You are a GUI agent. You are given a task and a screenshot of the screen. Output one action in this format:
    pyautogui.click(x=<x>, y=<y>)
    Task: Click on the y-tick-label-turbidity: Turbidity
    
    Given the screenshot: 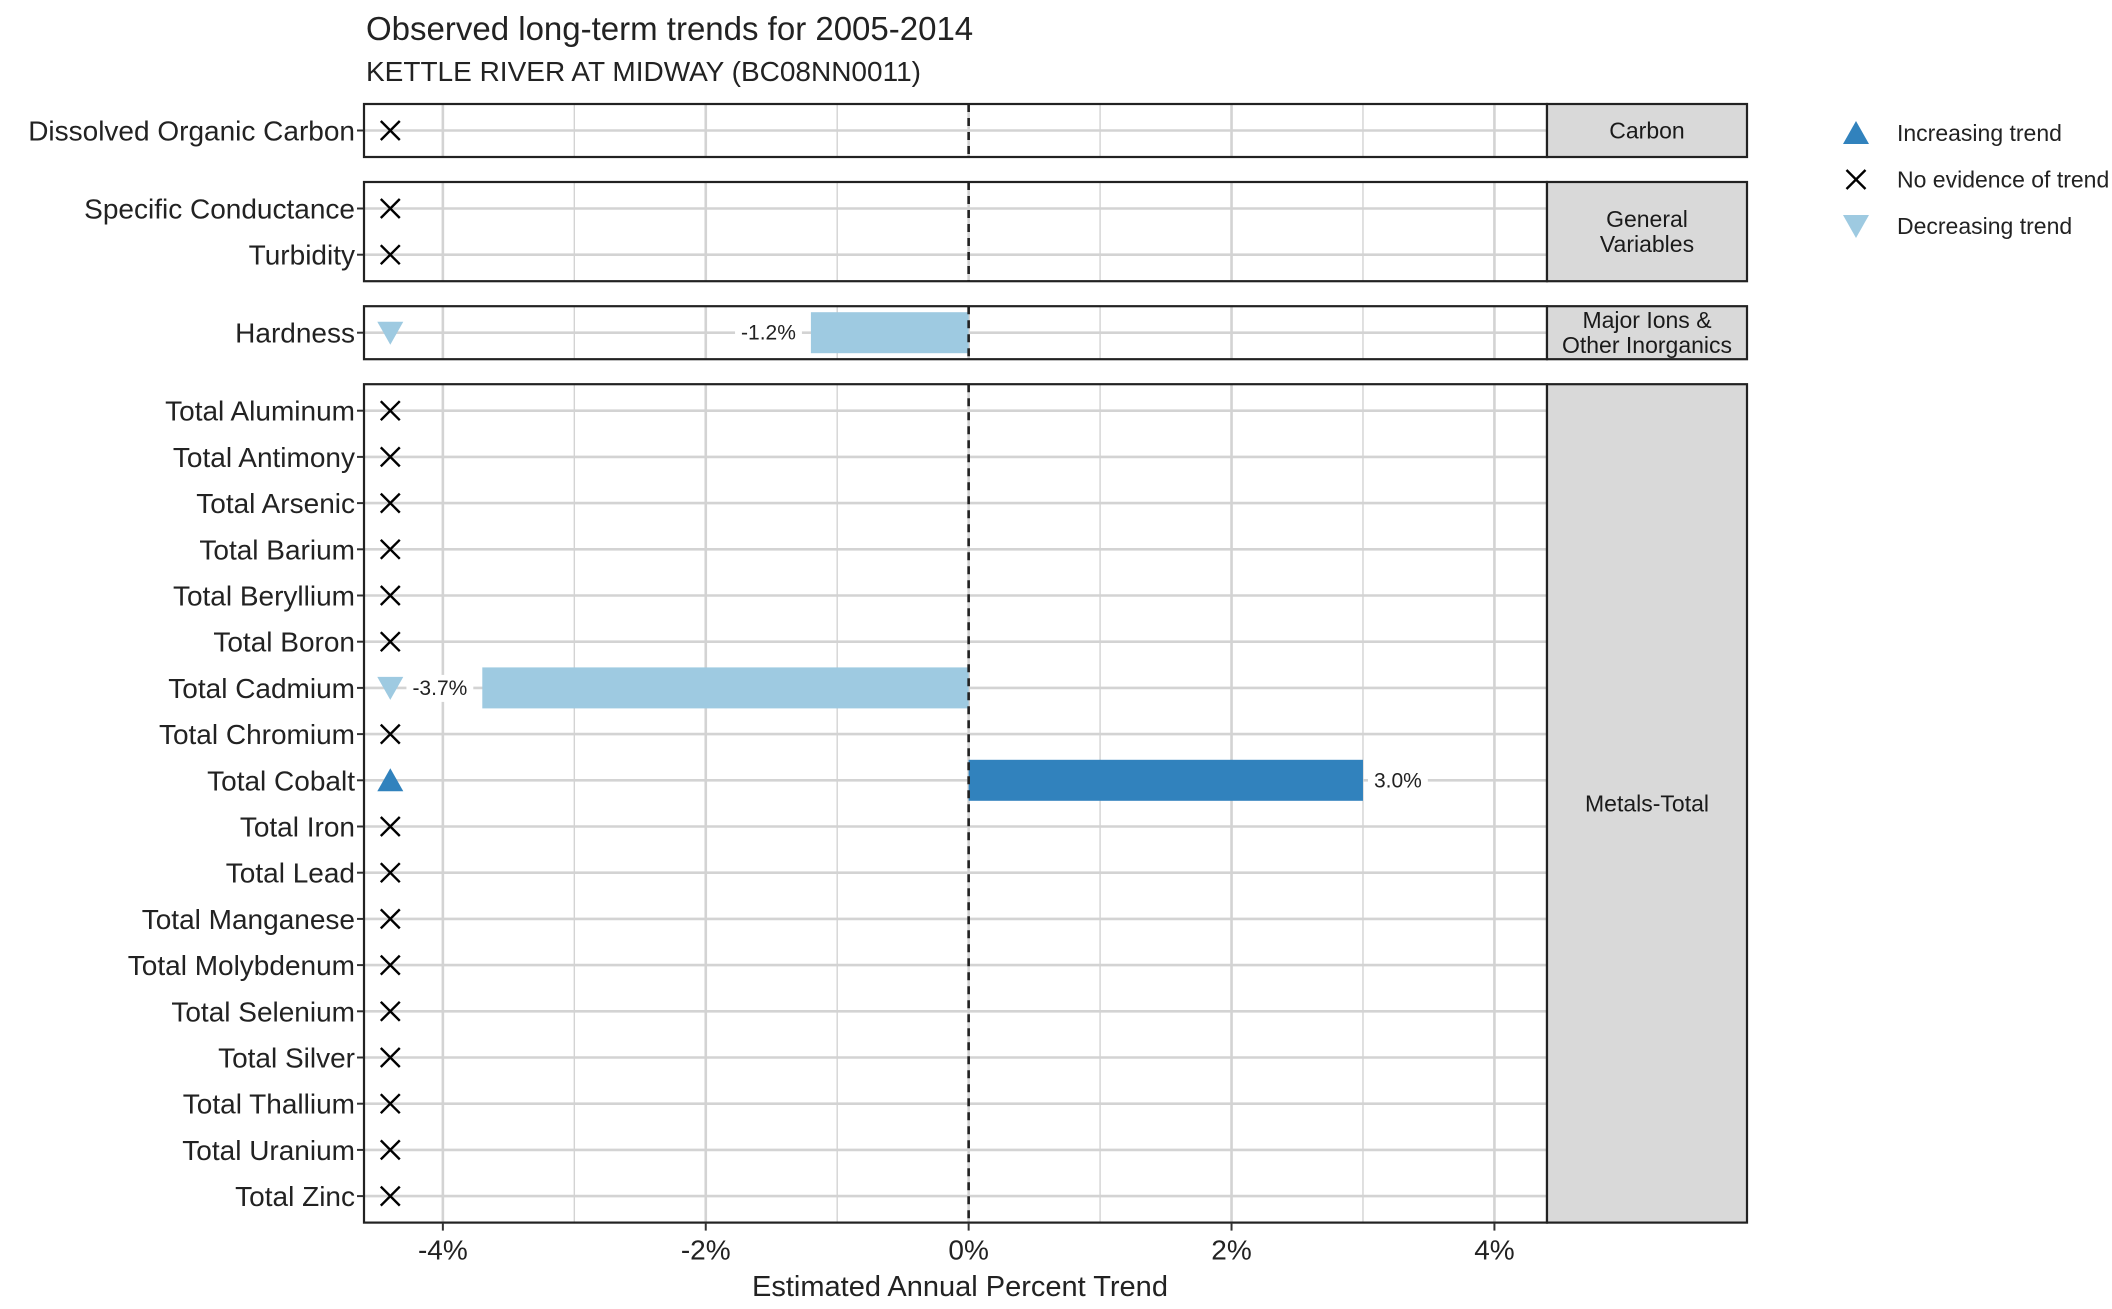 What is the action you would take?
    pyautogui.click(x=302, y=255)
    